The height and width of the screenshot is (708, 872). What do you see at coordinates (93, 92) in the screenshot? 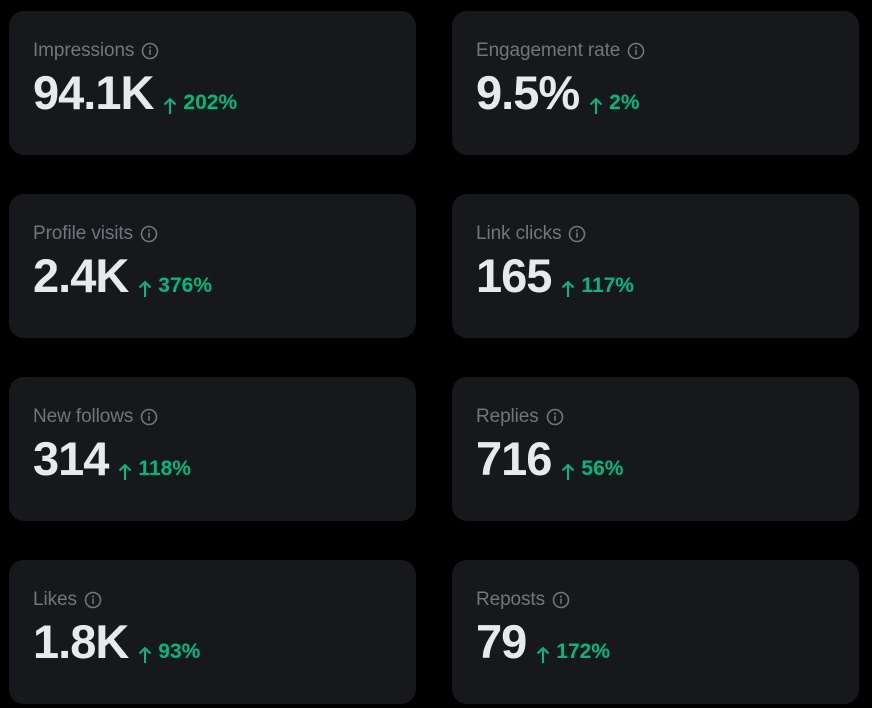
I see `metric-value: 94.1K` at bounding box center [93, 92].